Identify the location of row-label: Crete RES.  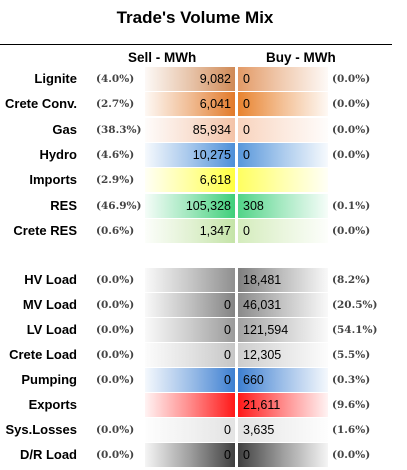
(45, 230).